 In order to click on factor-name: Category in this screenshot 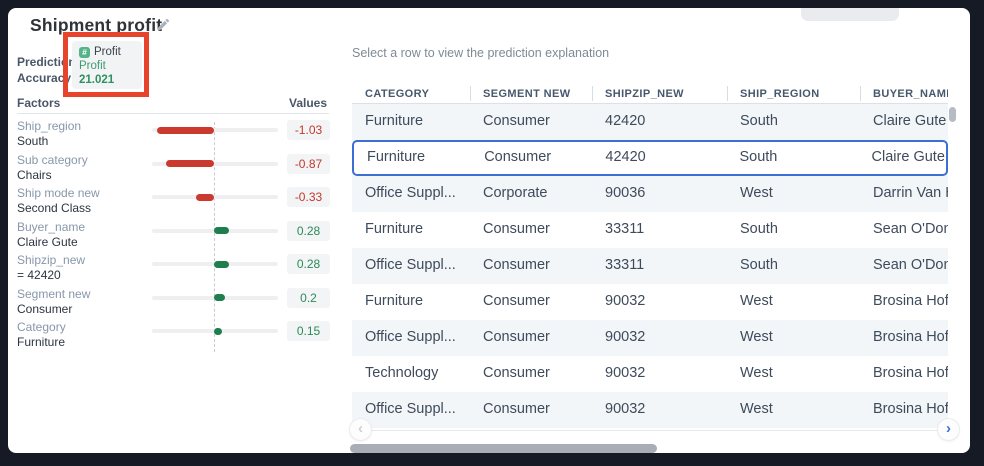, I will do `click(41, 327)`.